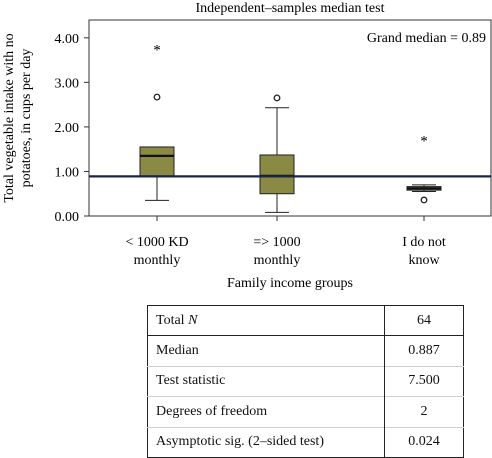 This screenshot has width=492, height=458. What do you see at coordinates (67, 128) in the screenshot?
I see `y-tick-label: 2.00` at bounding box center [67, 128].